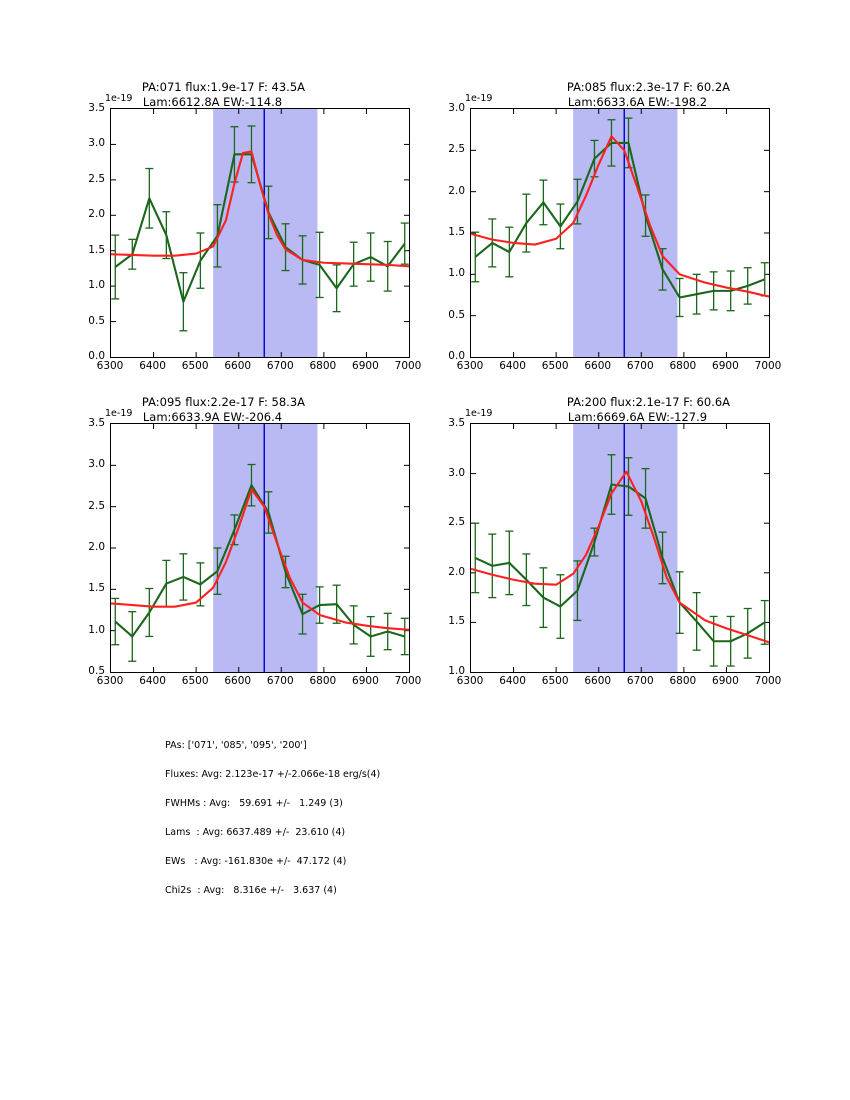 The height and width of the screenshot is (1100, 850). I want to click on y-offset-label-0: 1e-19, so click(119, 98).